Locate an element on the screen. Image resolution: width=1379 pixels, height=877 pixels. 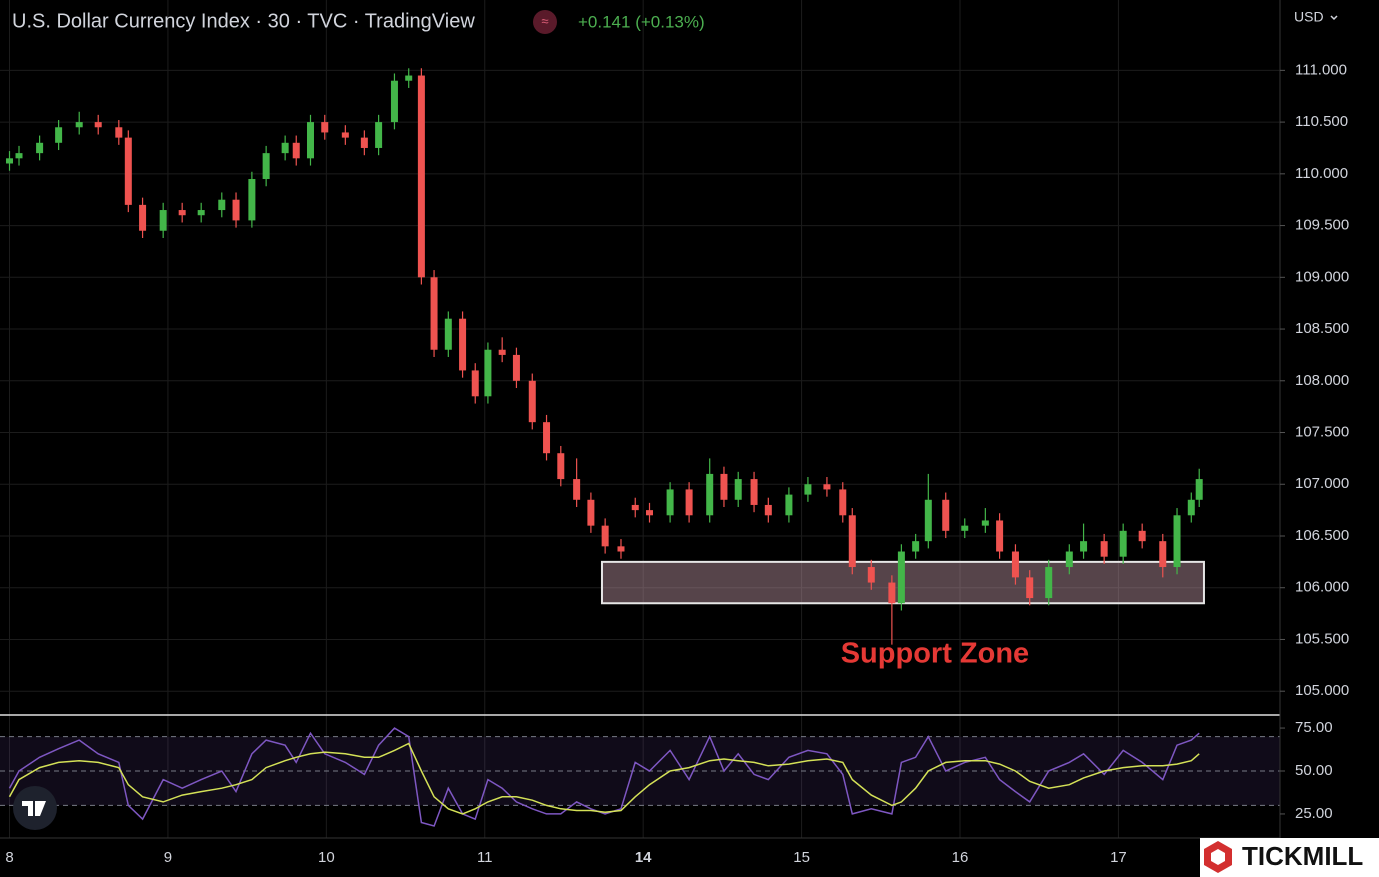
y-tick-label: 109.000 is located at coordinates (1322, 276).